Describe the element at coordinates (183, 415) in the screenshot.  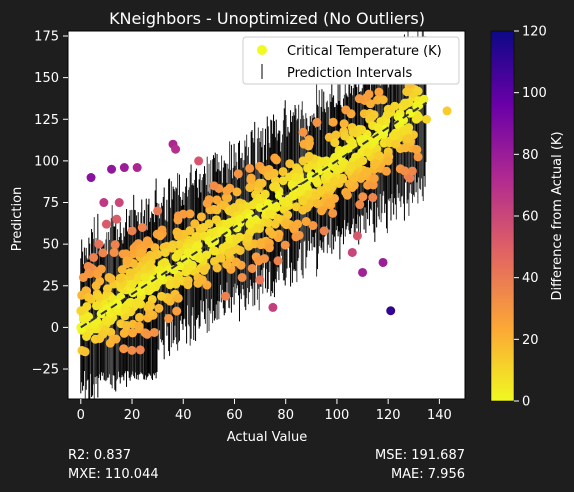
I see `x-tick-label: 40` at that location.